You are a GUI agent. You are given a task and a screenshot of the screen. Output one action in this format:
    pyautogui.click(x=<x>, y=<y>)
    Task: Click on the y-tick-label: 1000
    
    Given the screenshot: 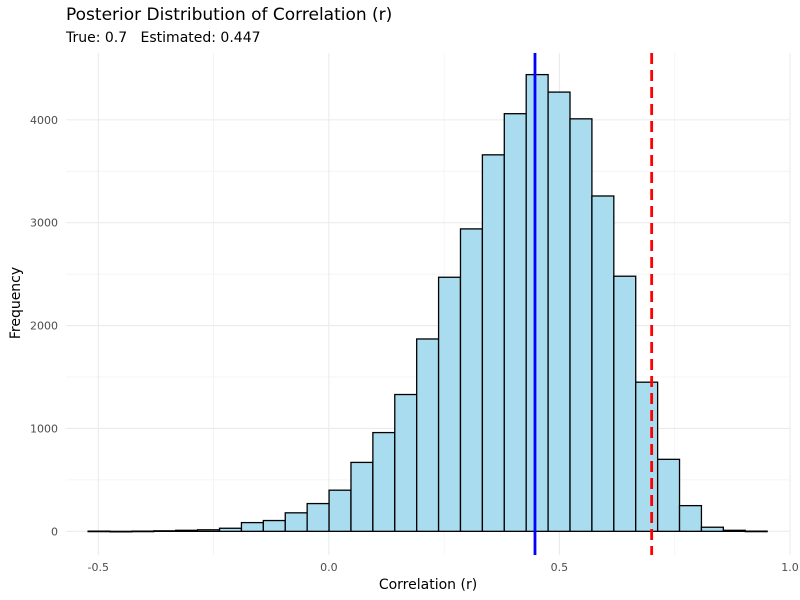 What is the action you would take?
    pyautogui.click(x=44, y=428)
    